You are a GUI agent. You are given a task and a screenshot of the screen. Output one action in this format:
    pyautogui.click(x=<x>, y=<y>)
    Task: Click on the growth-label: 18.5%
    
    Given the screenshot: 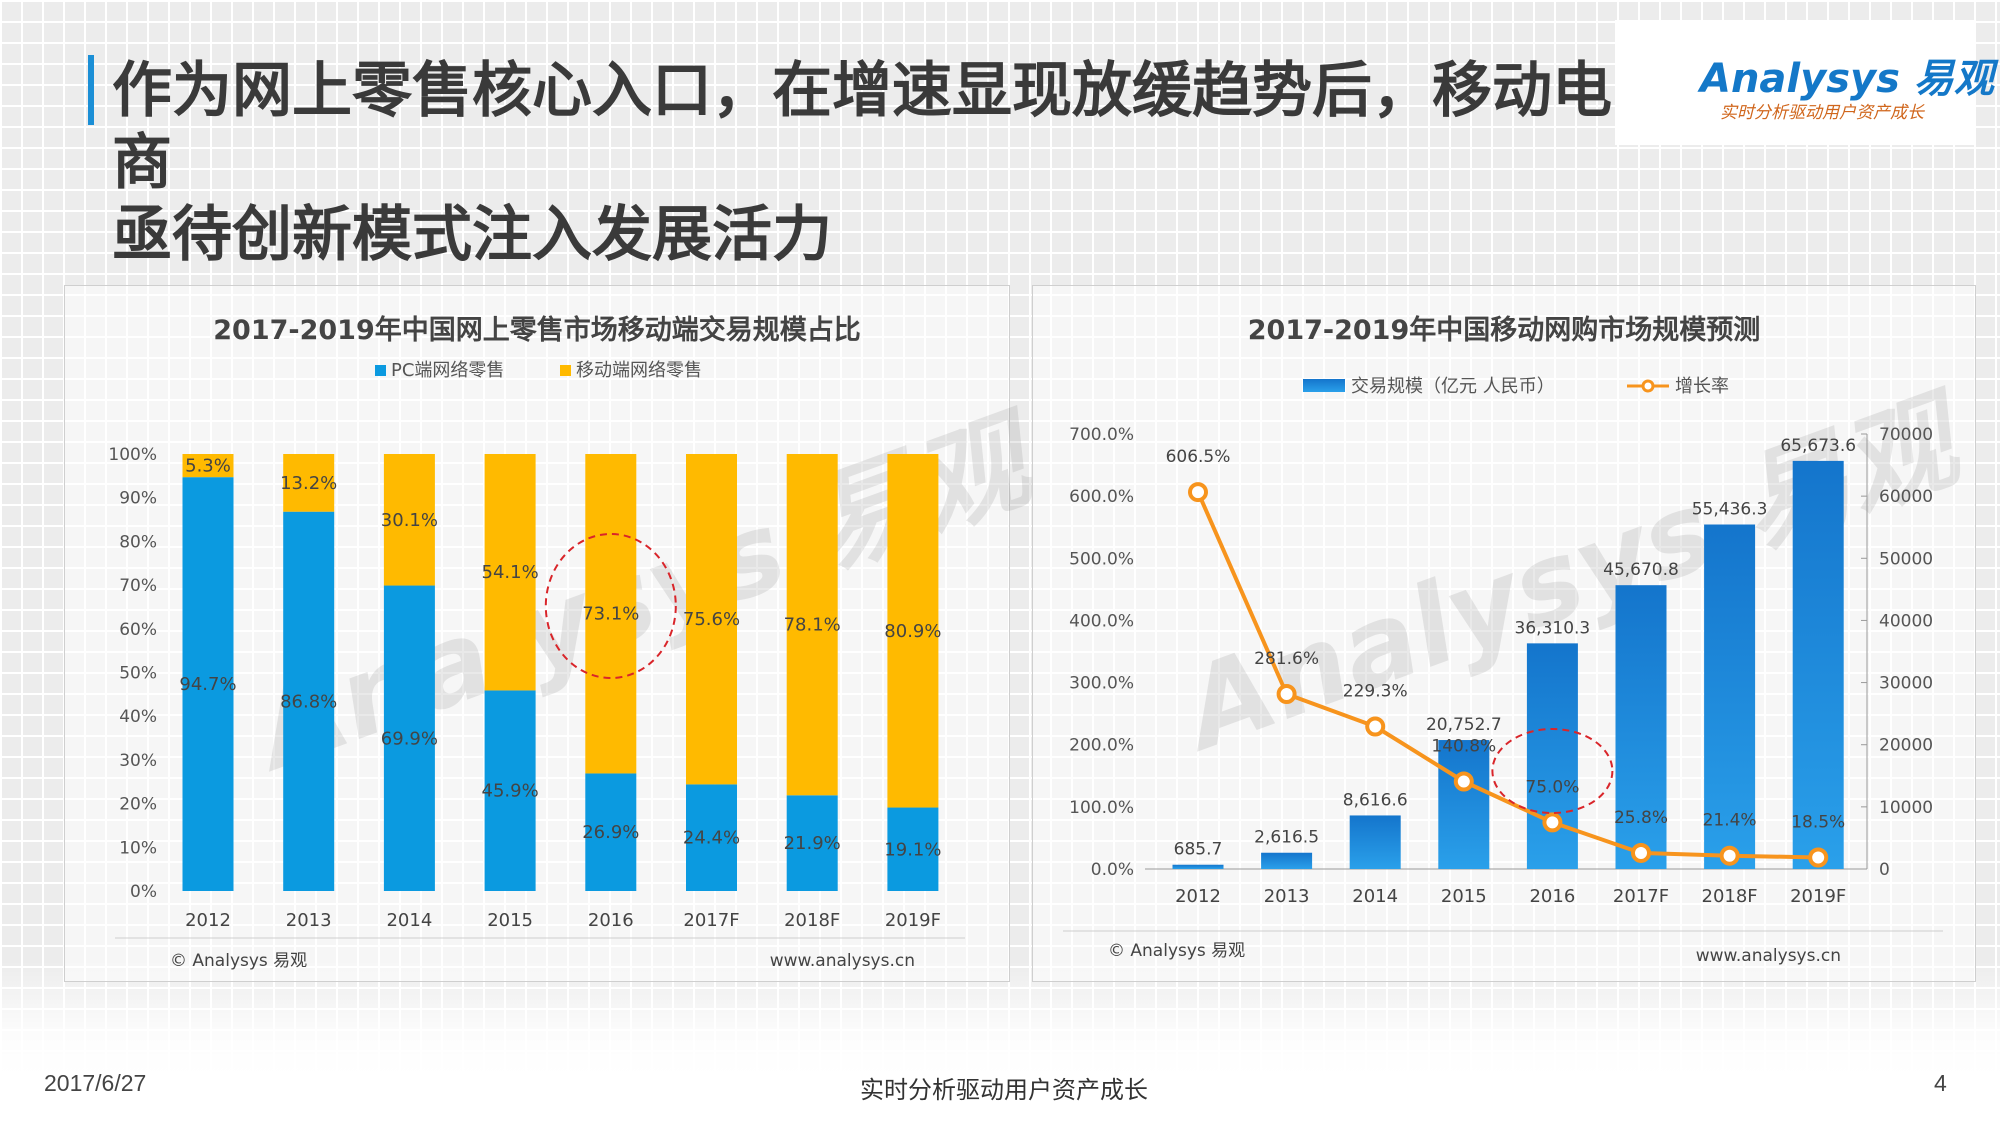 What is the action you would take?
    pyautogui.click(x=1818, y=823)
    